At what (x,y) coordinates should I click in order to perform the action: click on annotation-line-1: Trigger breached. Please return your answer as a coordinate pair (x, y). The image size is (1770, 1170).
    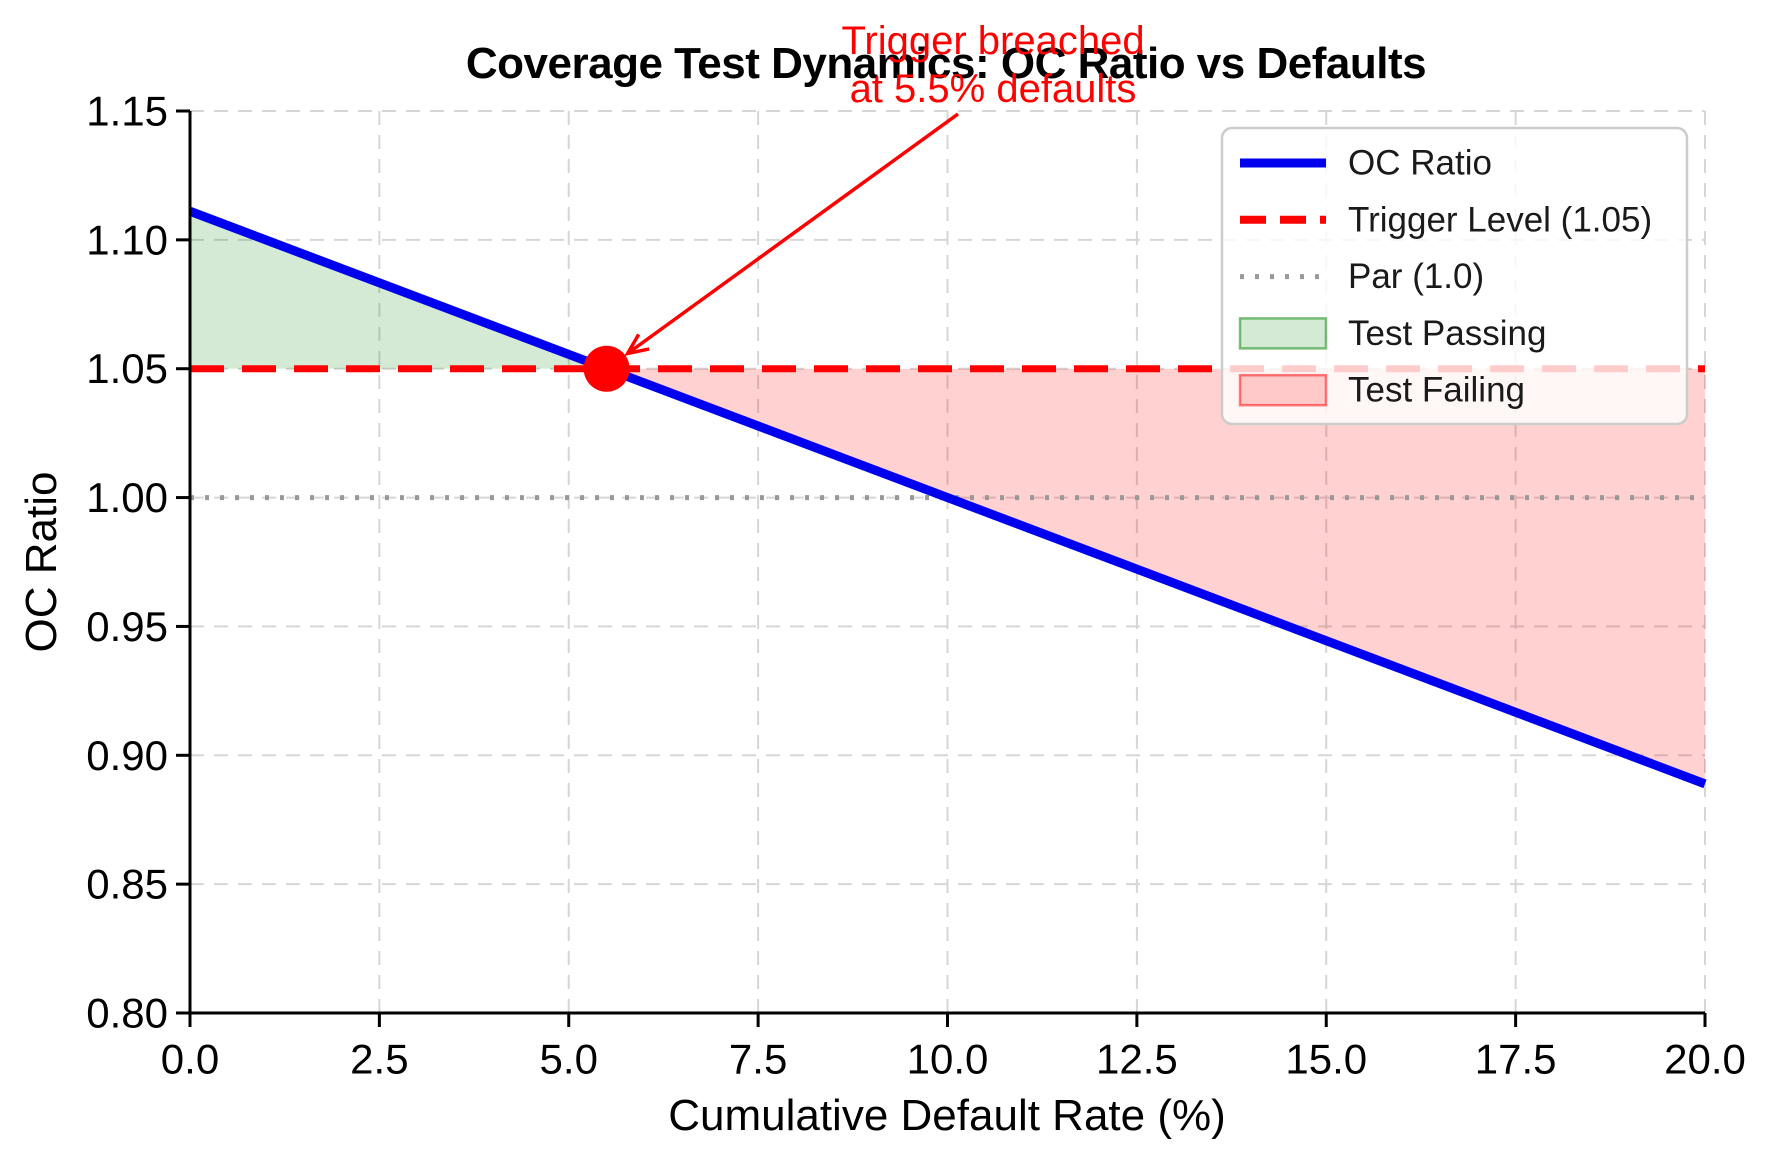
    Looking at the image, I should click on (992, 41).